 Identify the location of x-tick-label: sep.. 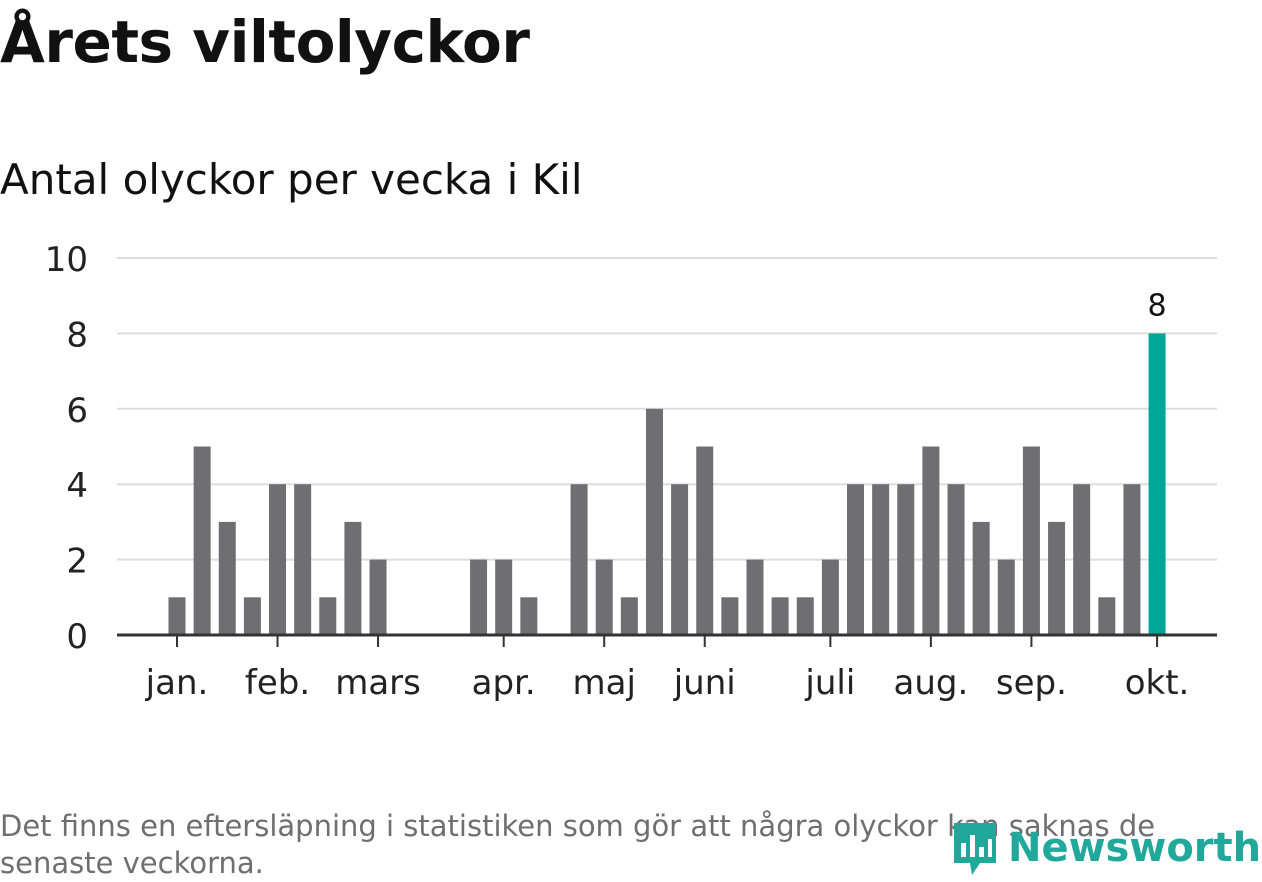
(1031, 683).